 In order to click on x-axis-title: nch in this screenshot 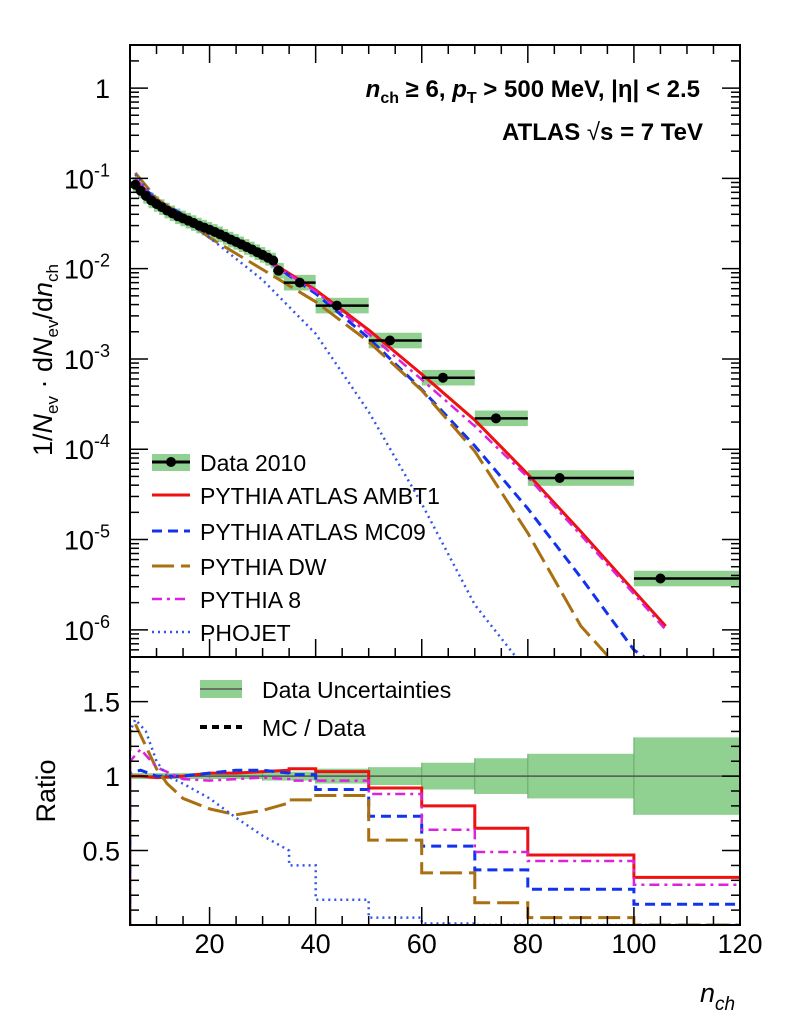, I will do `click(717, 996)`.